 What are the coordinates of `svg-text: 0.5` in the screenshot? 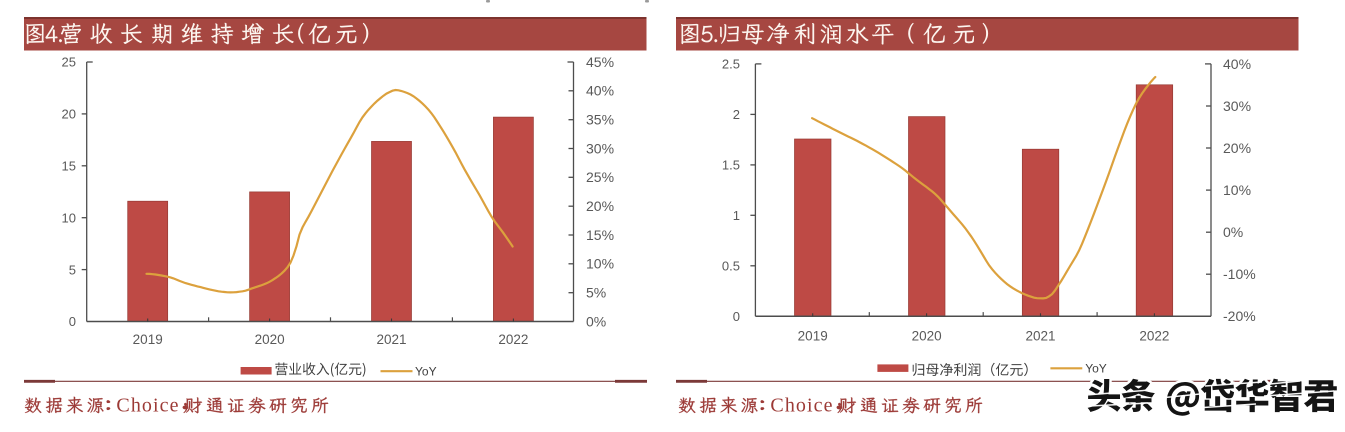 It's located at (731, 266).